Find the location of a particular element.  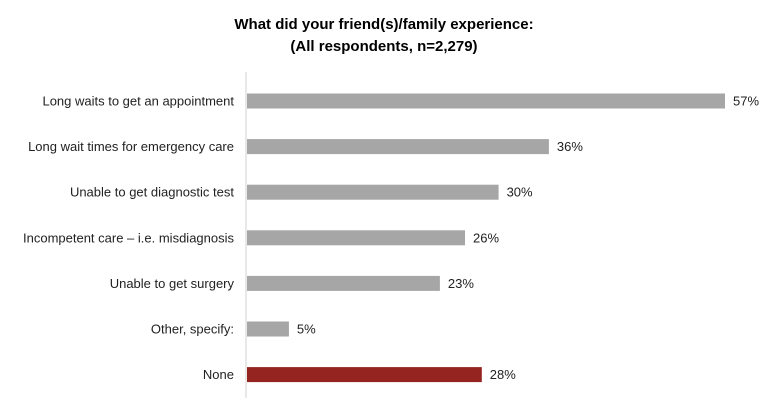

category-label: Incompetent care – i.e. misdiagnosis is located at coordinates (128, 237).